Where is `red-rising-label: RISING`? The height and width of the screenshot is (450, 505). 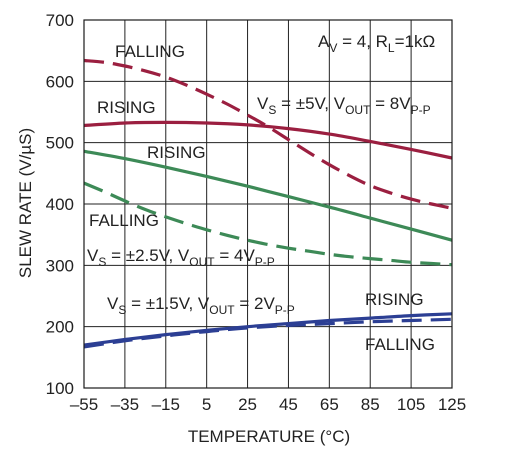
red-rising-label: RISING is located at coordinates (126, 107).